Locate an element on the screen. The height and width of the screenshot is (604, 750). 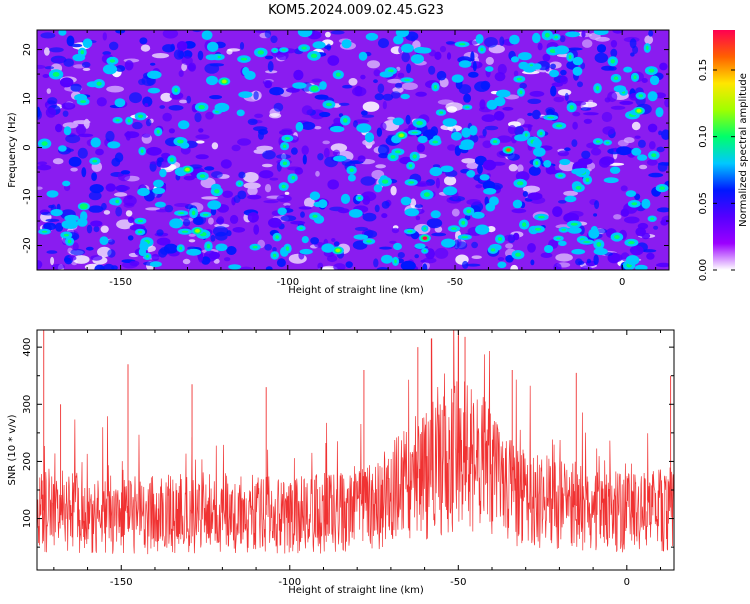
colorbar-tick-label: 0.10 is located at coordinates (703, 137).